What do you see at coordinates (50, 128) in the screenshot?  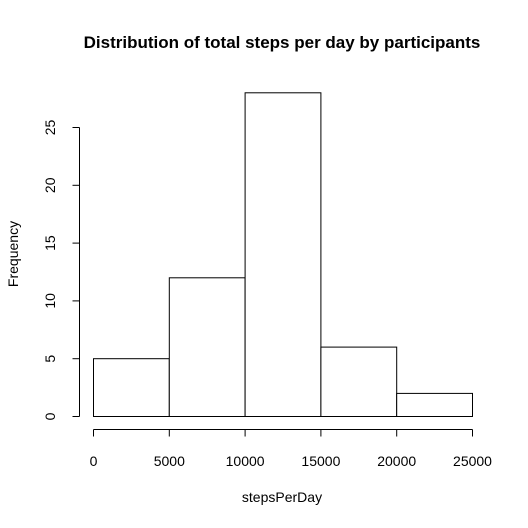 I see `y-tick-label: 25` at bounding box center [50, 128].